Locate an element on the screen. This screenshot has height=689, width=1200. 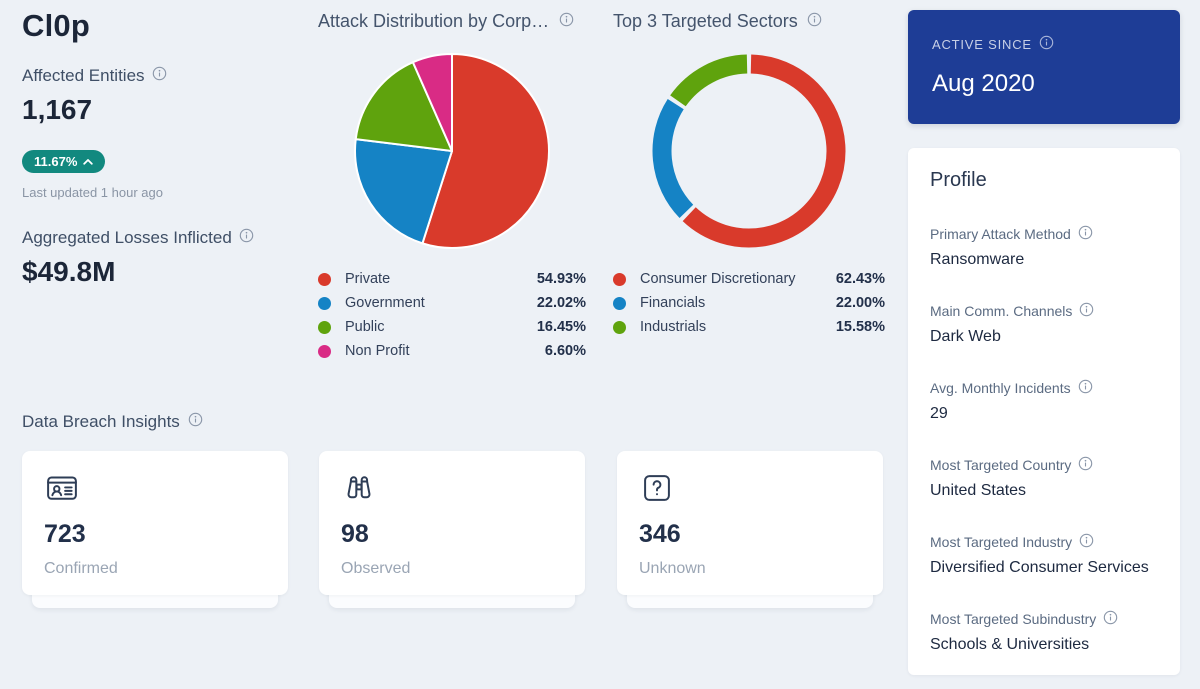
binoculars-icon is located at coordinates (359, 487).